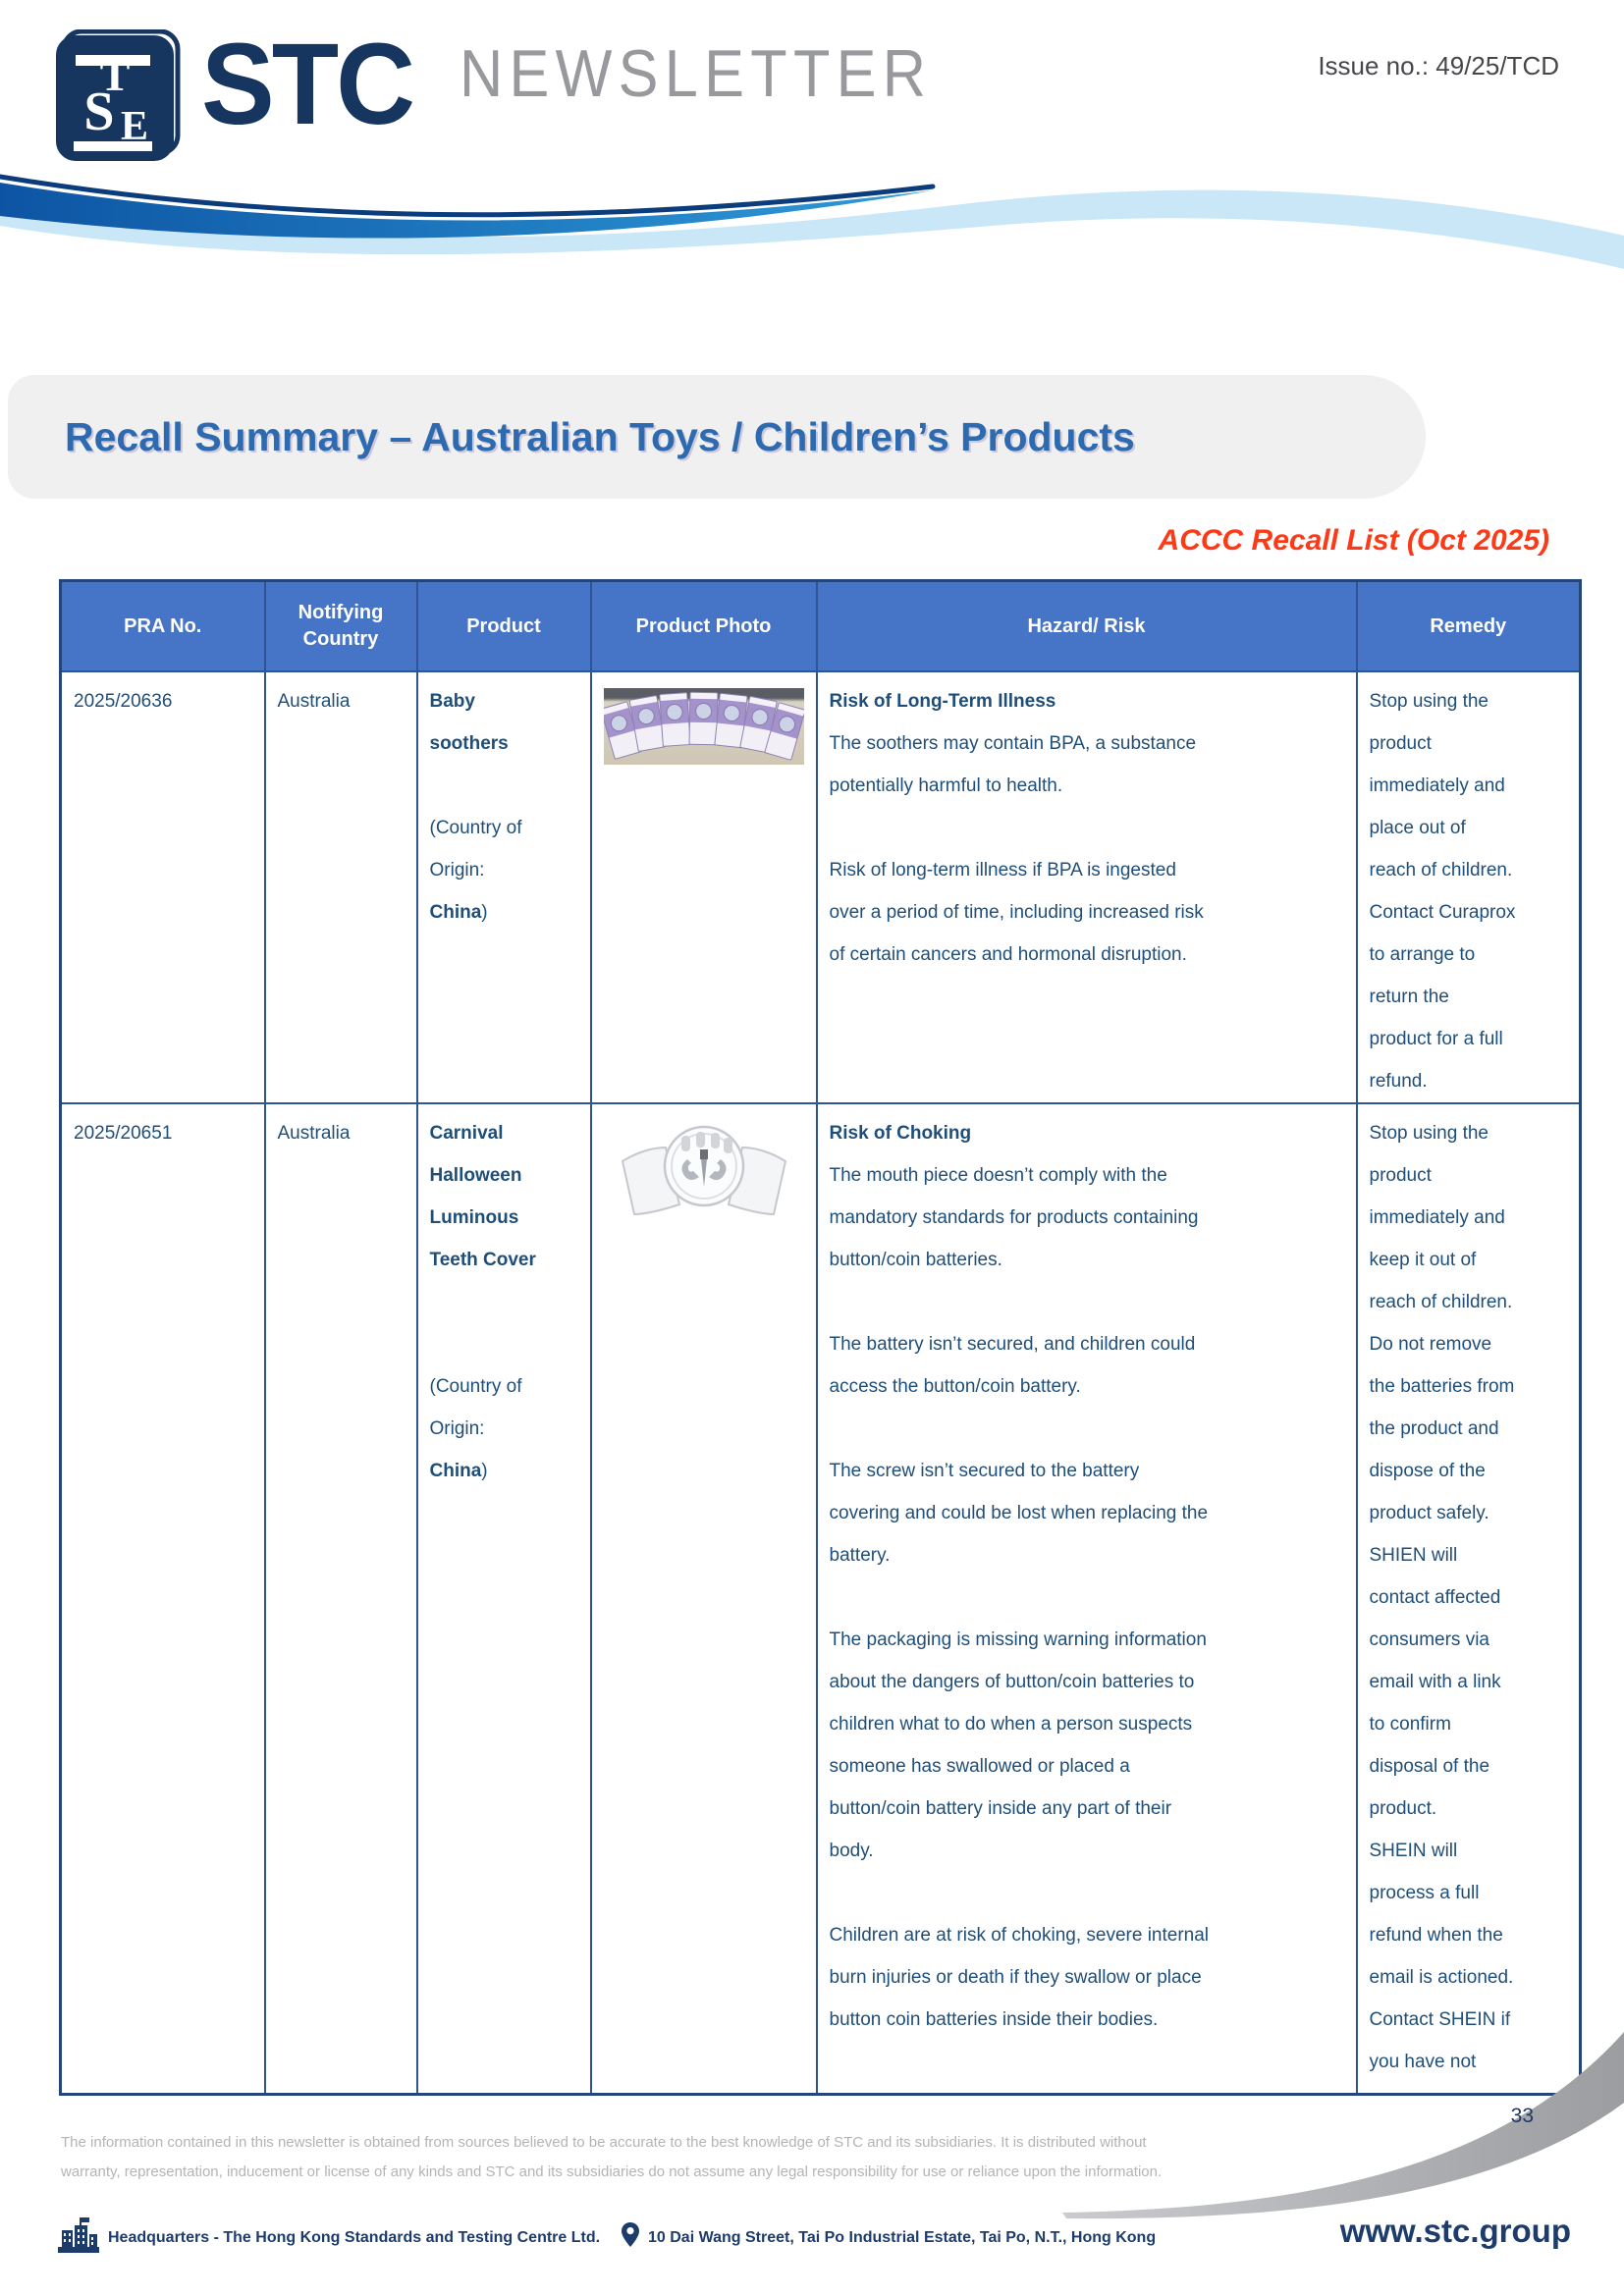 This screenshot has width=1624, height=2296. Describe the element at coordinates (1353, 540) in the screenshot. I see `recall-list-subtitle: ACCC Recall List (Oct 2025)` at that location.